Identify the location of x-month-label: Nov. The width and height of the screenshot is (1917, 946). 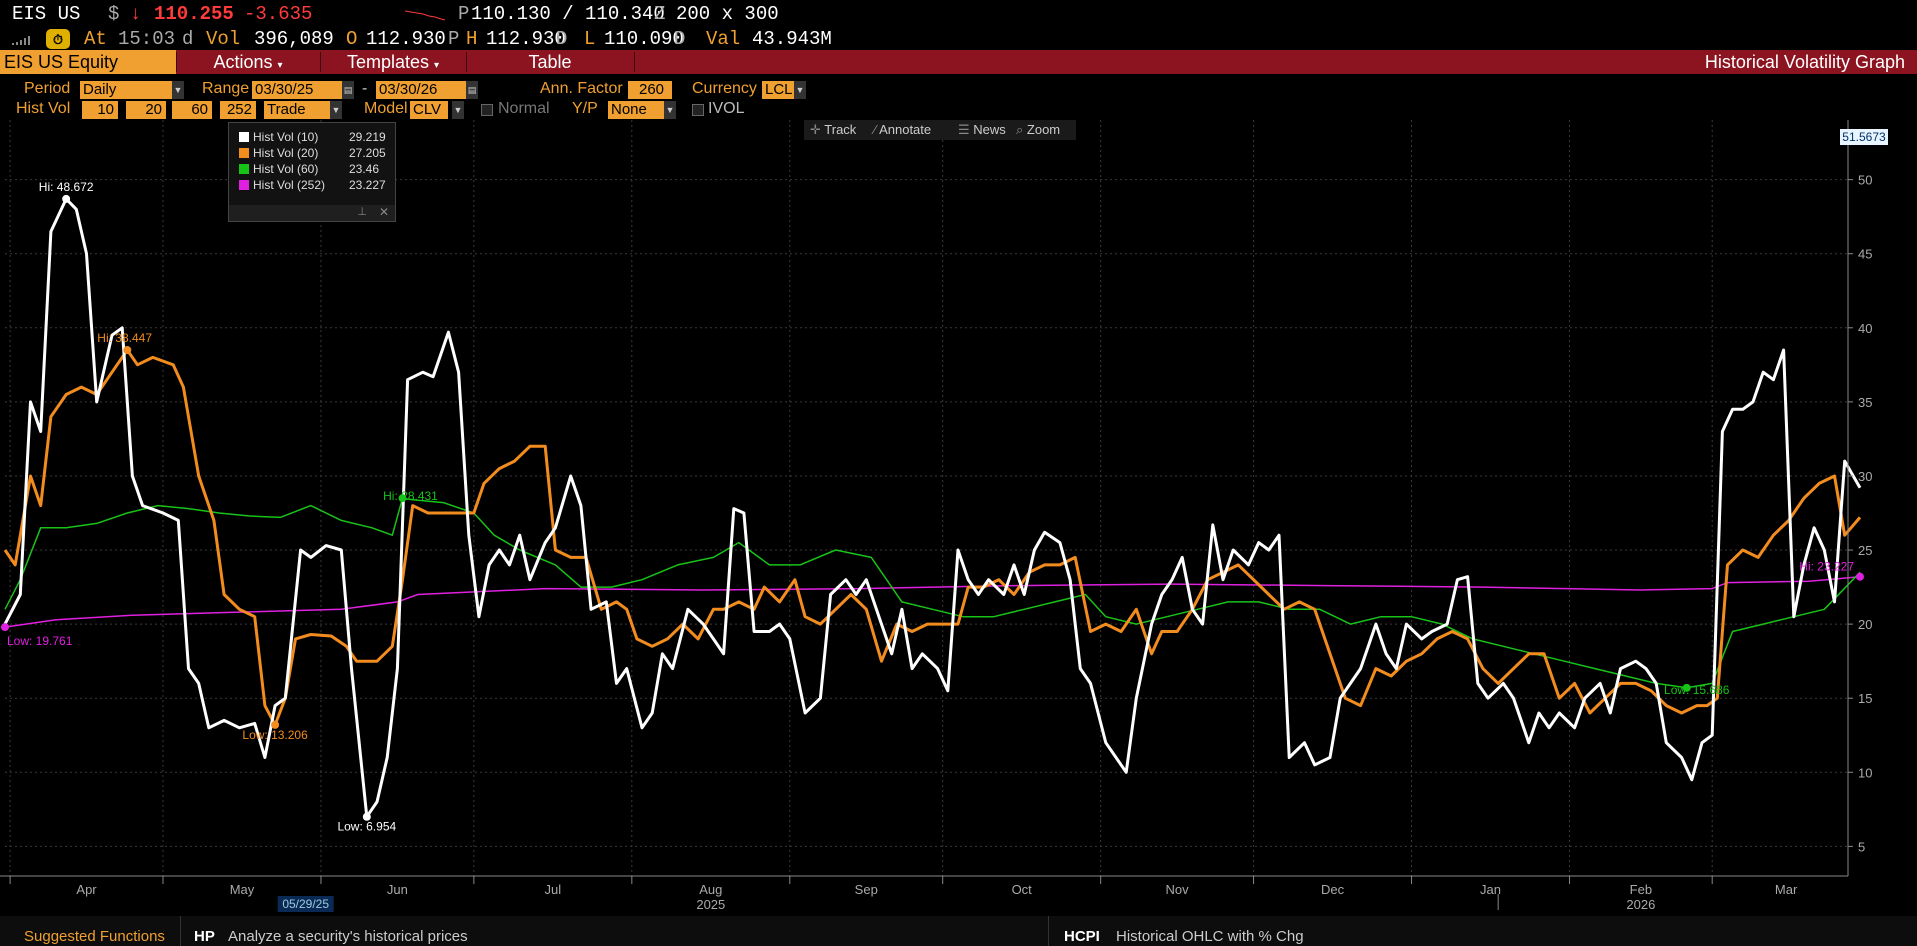
(1178, 889).